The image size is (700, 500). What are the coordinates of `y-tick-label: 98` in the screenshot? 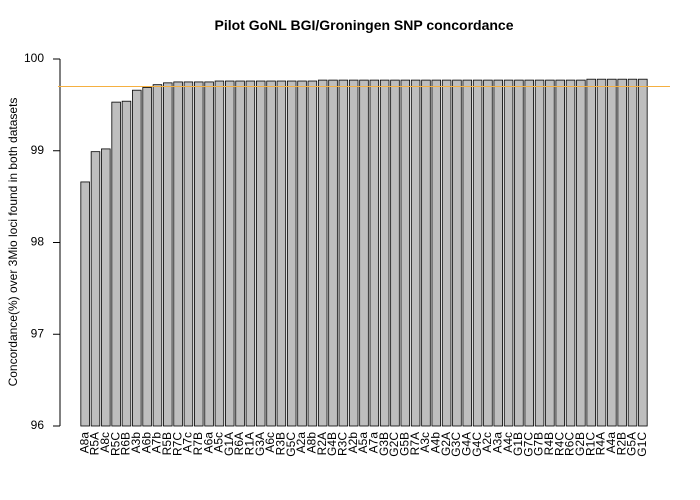 It's located at (38, 242).